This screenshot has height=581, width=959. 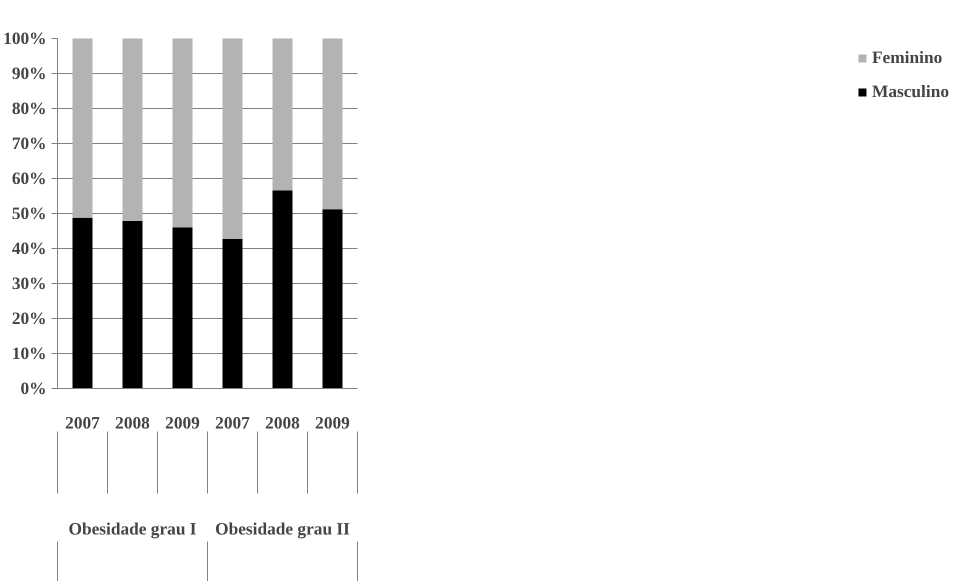 What do you see at coordinates (25, 38) in the screenshot?
I see `y-tick-label: 100%` at bounding box center [25, 38].